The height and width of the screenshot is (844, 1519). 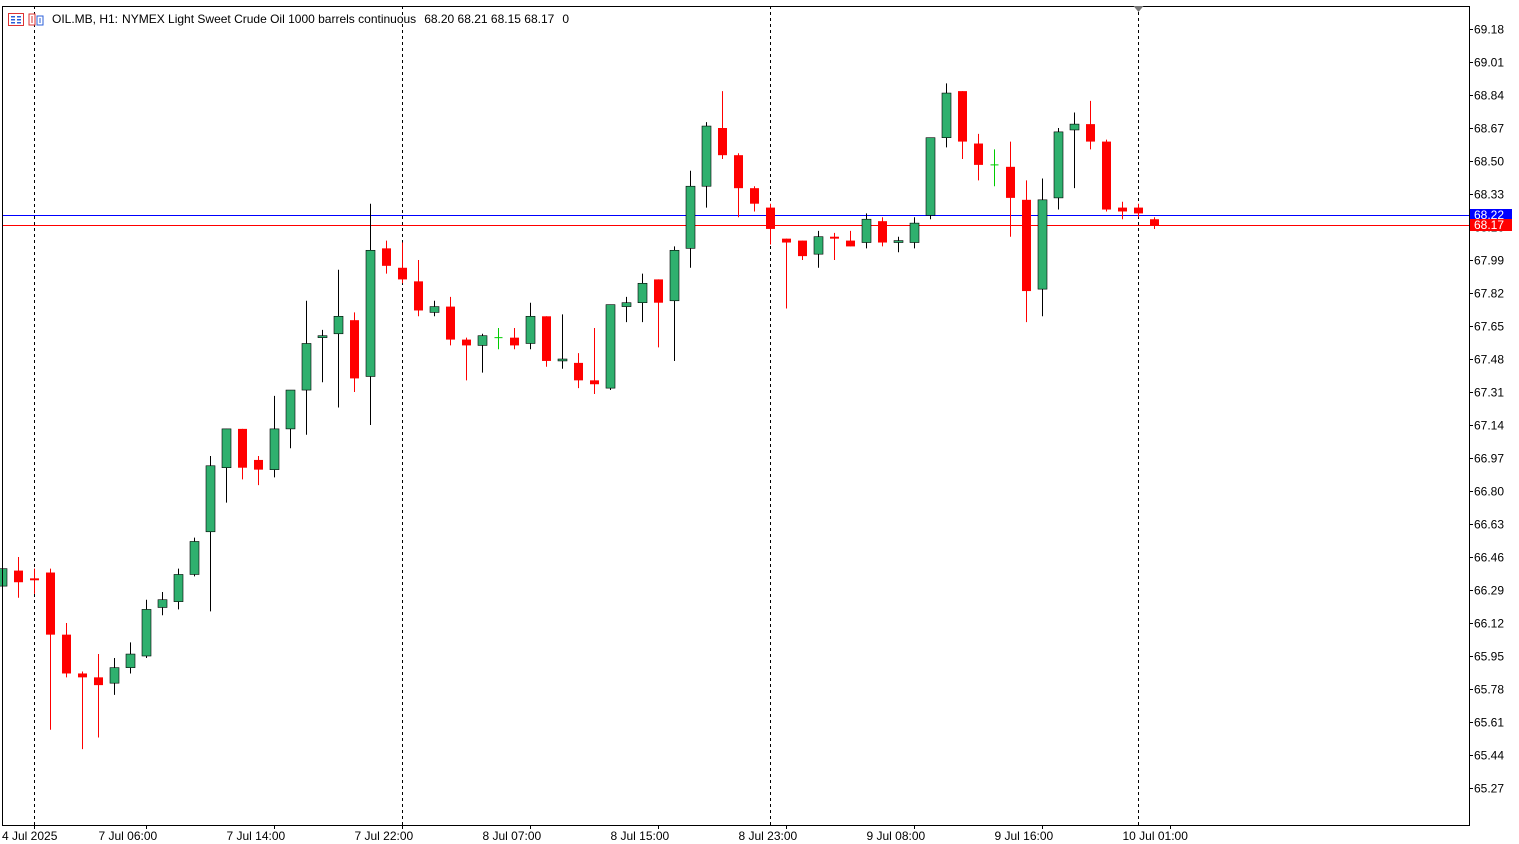 What do you see at coordinates (1489, 327) in the screenshot?
I see `price-tick-label: 67.65` at bounding box center [1489, 327].